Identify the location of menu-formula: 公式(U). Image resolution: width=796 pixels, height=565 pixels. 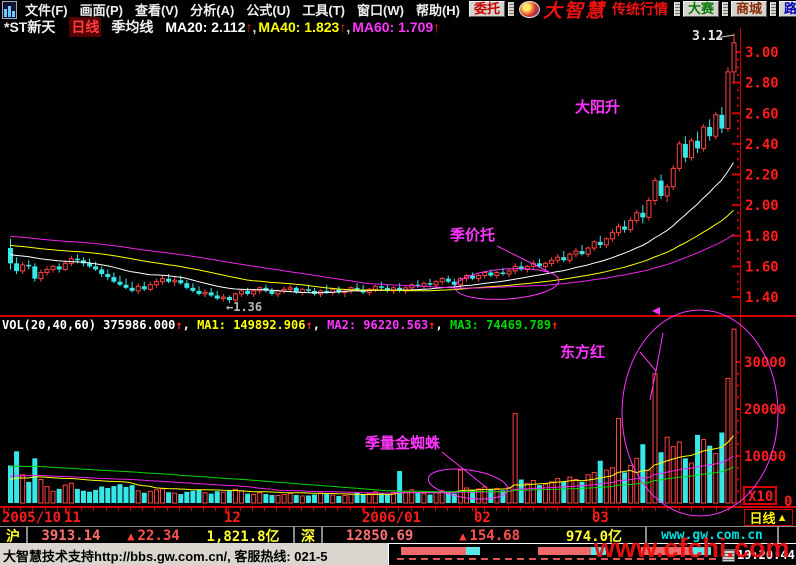
(268, 10).